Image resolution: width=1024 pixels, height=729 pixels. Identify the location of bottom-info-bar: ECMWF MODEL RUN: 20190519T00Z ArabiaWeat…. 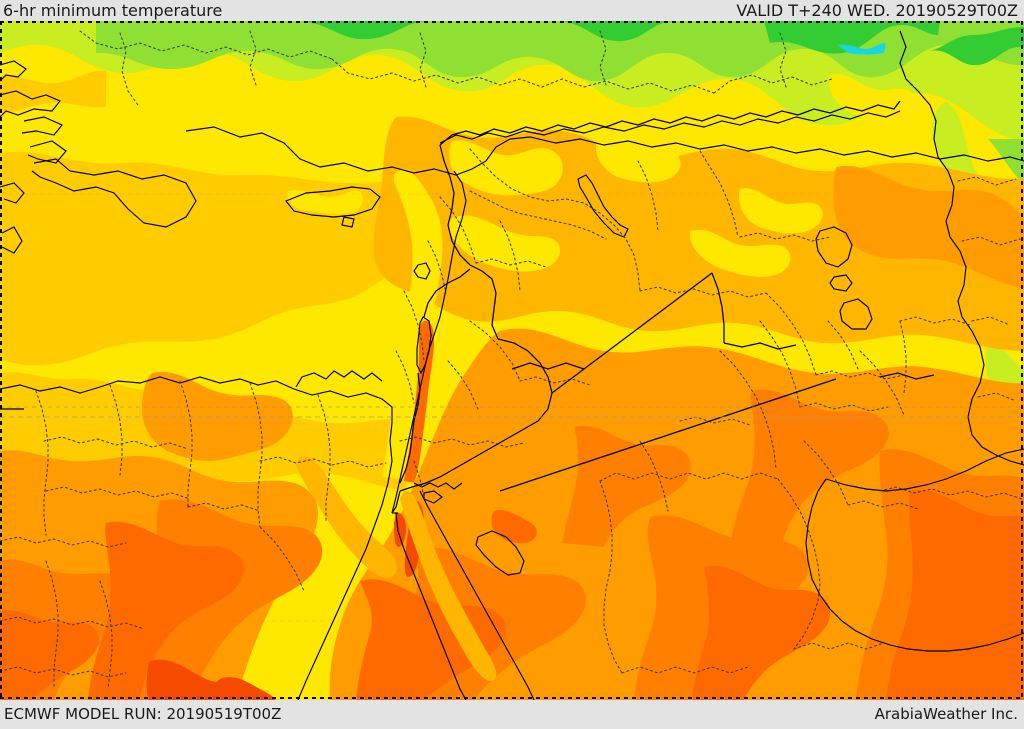
(512, 714).